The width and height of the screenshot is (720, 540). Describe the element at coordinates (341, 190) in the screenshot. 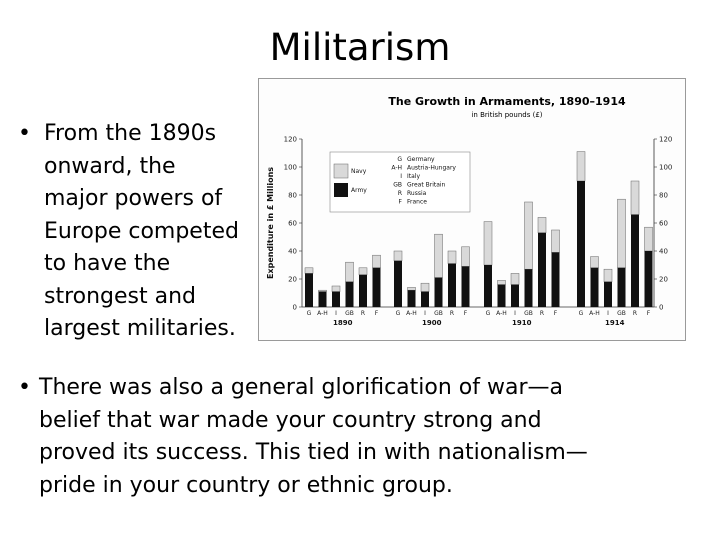

I see `legend-swatch-army` at that location.